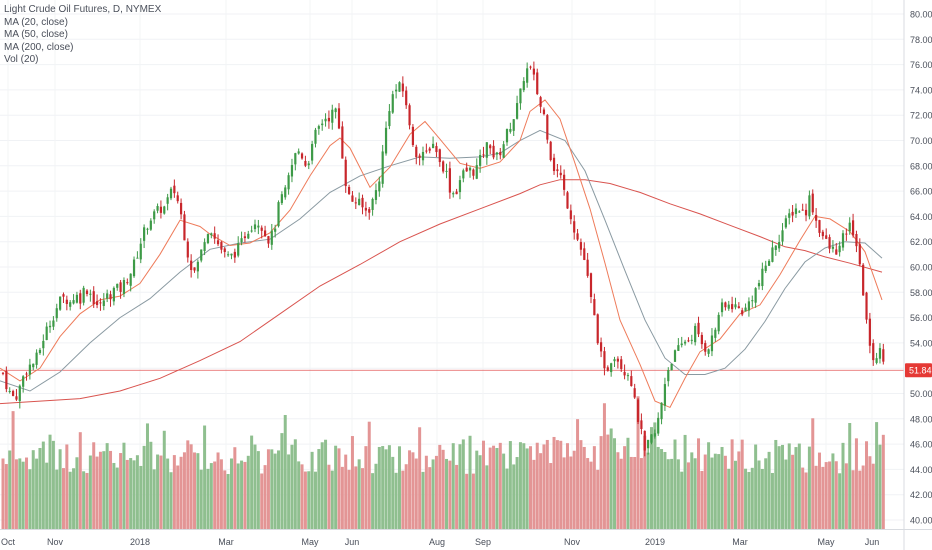  I want to click on legend-ma20: MA (20, close), so click(36, 22).